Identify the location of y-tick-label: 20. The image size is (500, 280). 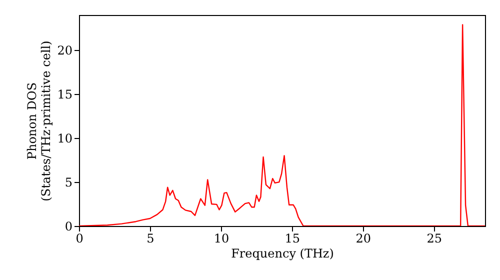
(64, 51).